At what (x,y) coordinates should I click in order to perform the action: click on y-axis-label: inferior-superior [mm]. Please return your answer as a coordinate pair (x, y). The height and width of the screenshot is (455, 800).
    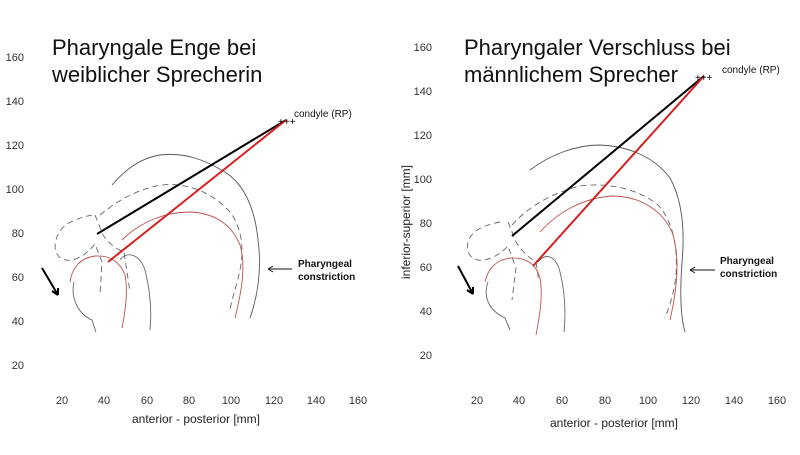
    Looking at the image, I should click on (406, 222).